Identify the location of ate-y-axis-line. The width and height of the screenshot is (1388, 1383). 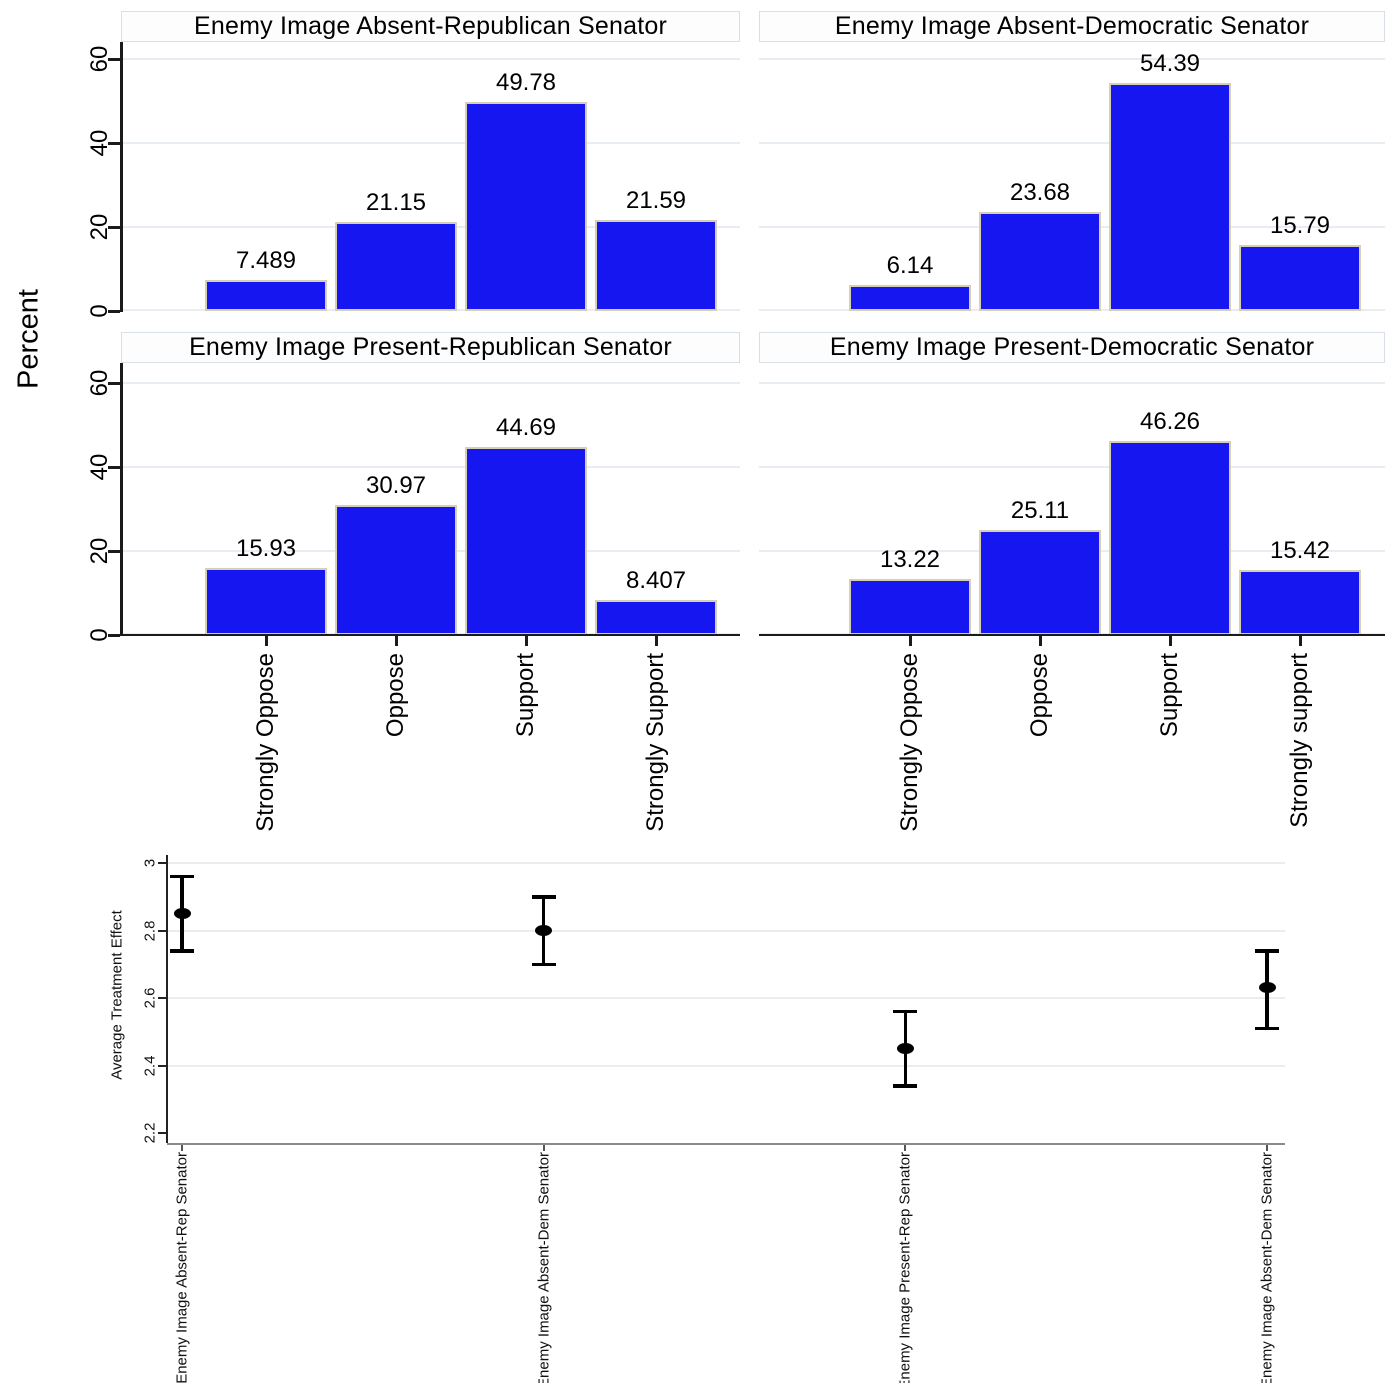
(167, 999).